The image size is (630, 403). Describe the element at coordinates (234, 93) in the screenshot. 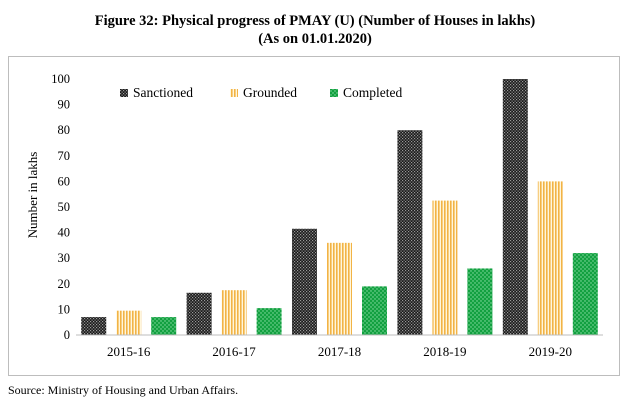

I see `legend-swatch-grounded` at that location.